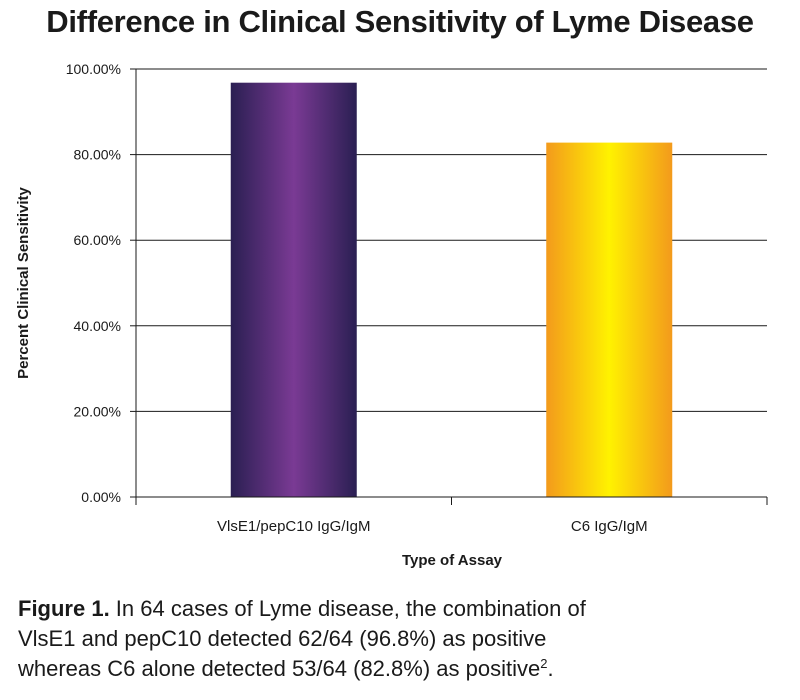  What do you see at coordinates (293, 526) in the screenshot?
I see `x-tick-label: VlsE1/pepC10 IgG/IgM` at bounding box center [293, 526].